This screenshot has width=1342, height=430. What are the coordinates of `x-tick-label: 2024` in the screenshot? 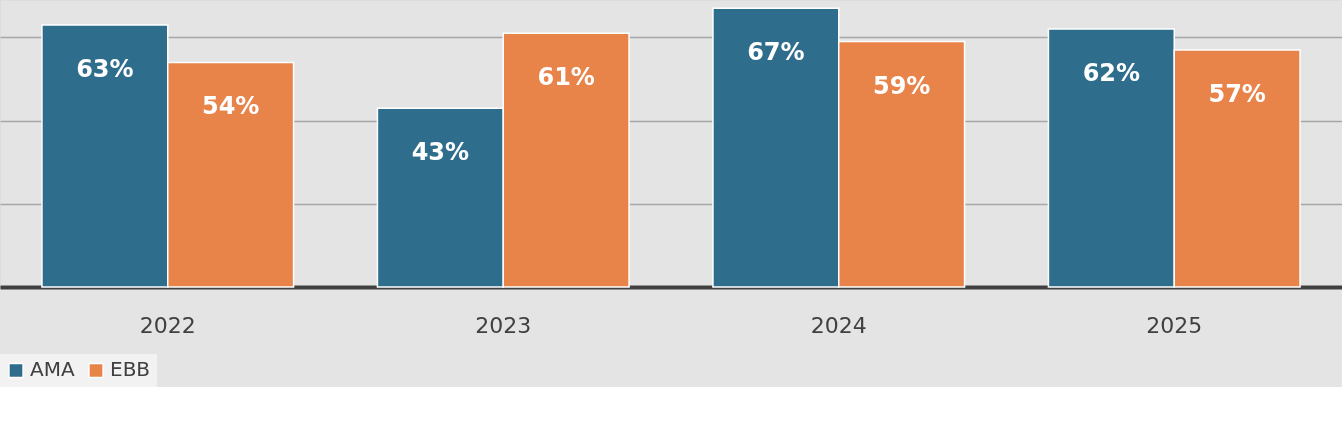 It's located at (838, 325).